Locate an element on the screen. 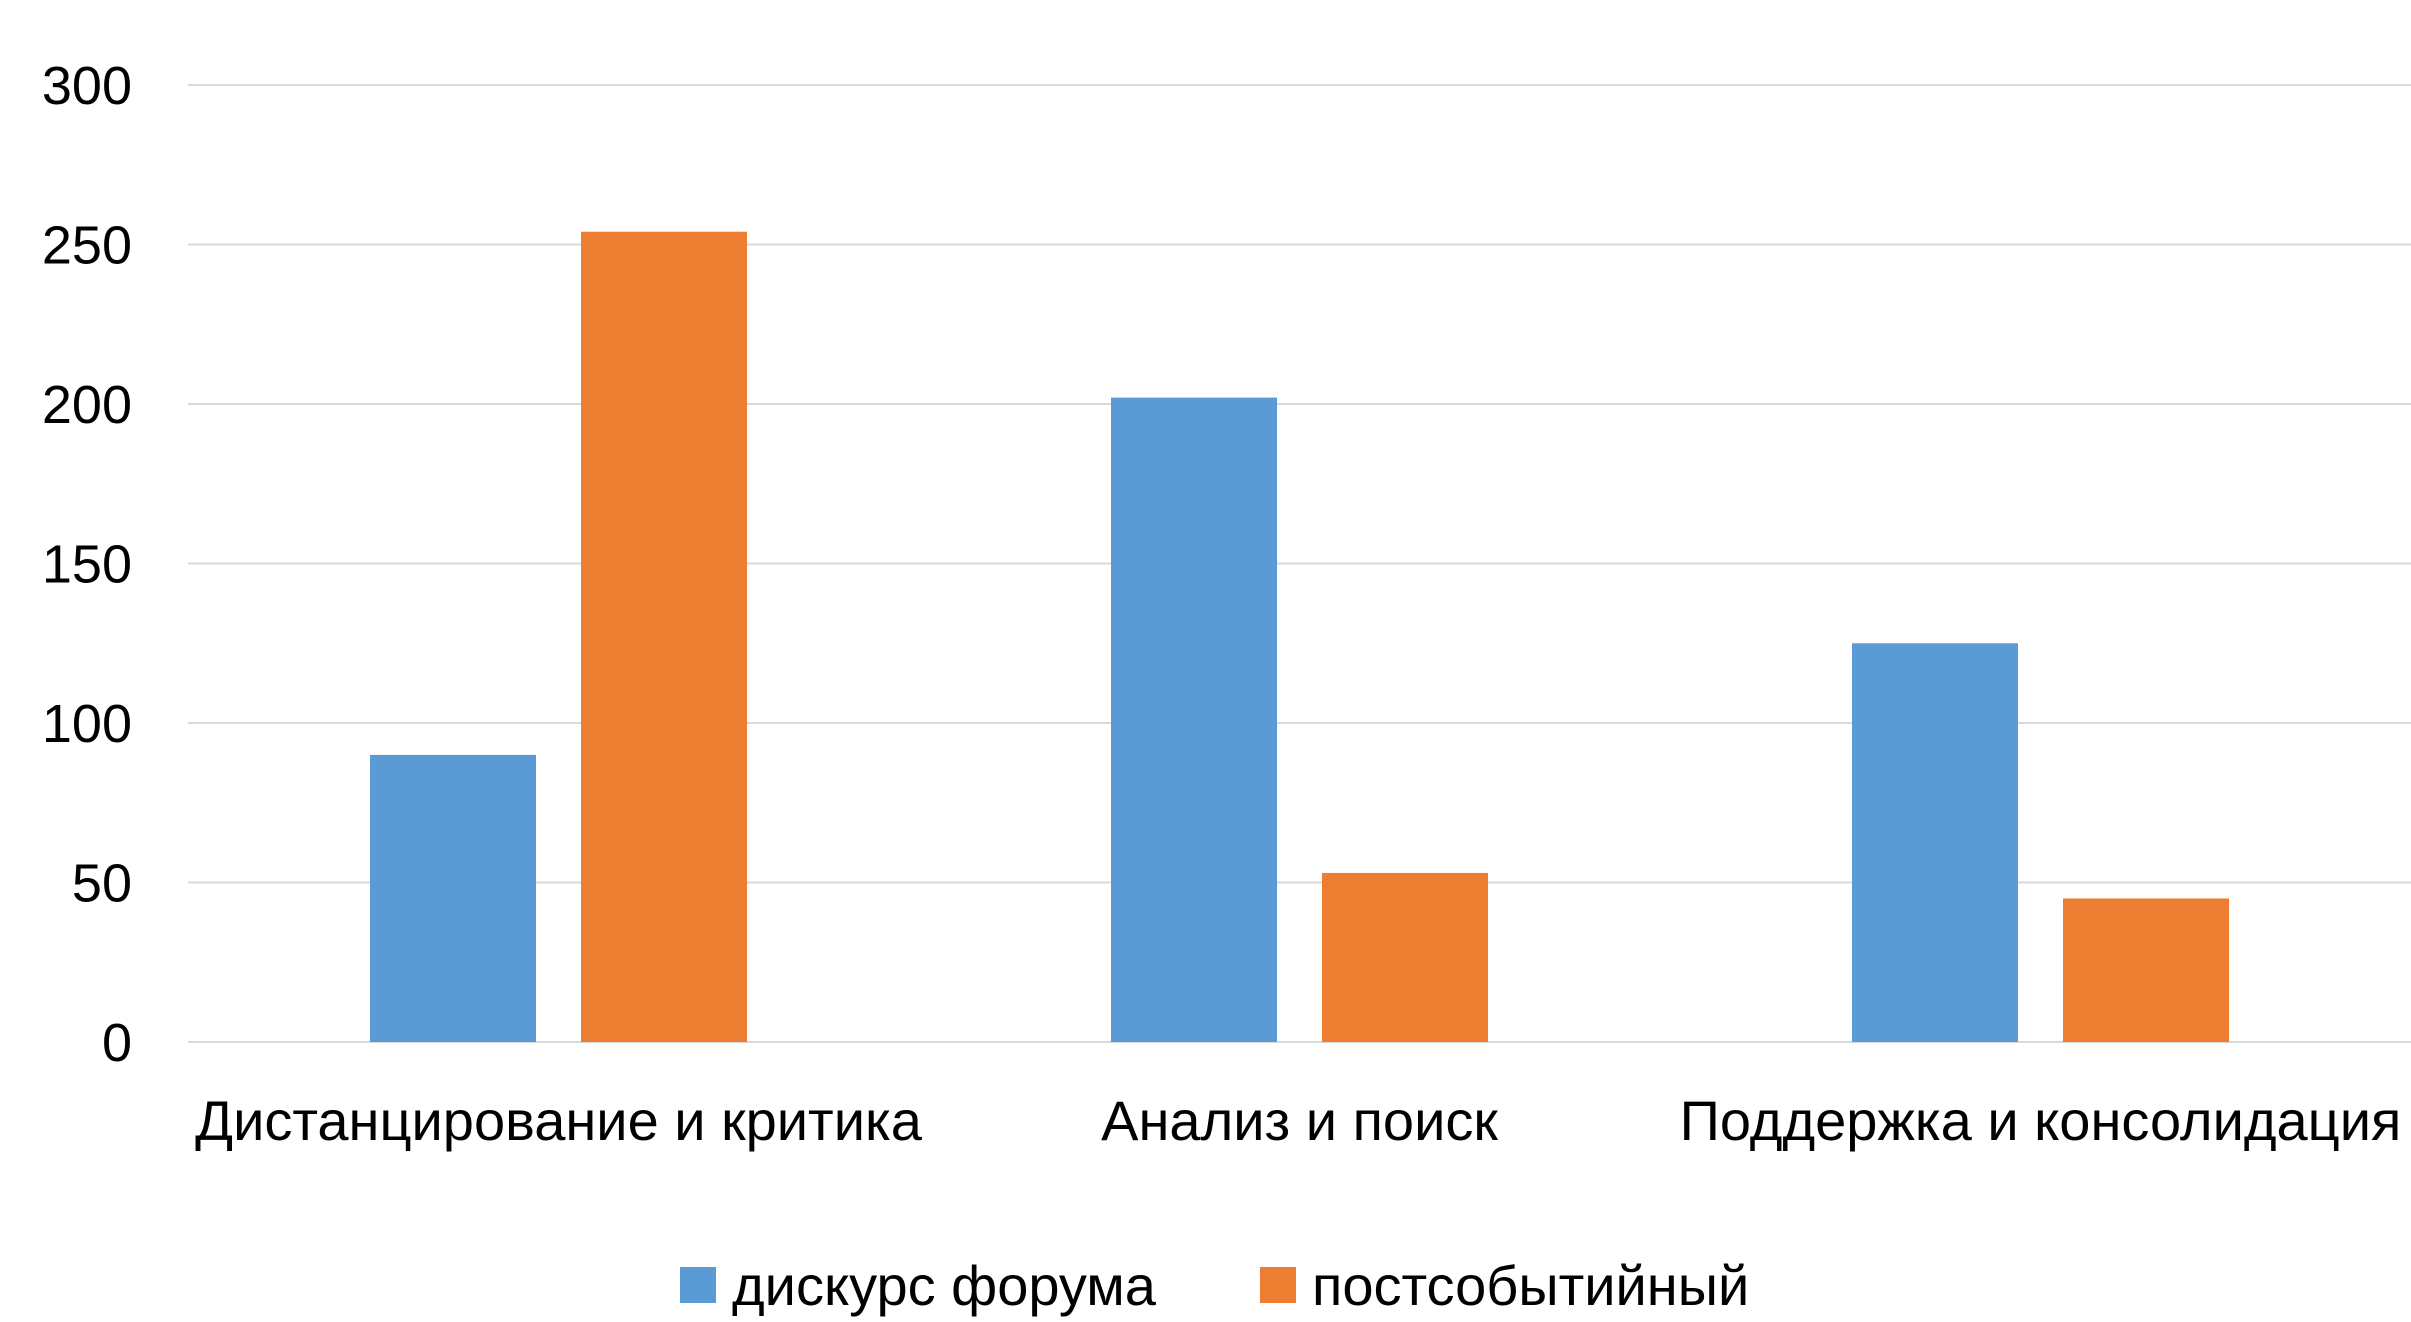 The image size is (2411, 1322). legend-label: дискурс форума is located at coordinates (944, 1285).